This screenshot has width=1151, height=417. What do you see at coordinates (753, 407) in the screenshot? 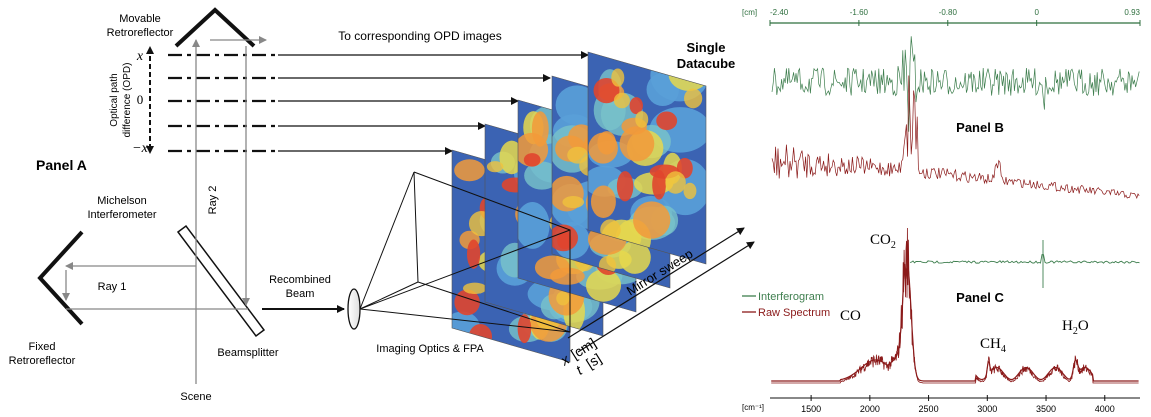
I see `panel-c-unit: [cm⁻¹]` at bounding box center [753, 407].